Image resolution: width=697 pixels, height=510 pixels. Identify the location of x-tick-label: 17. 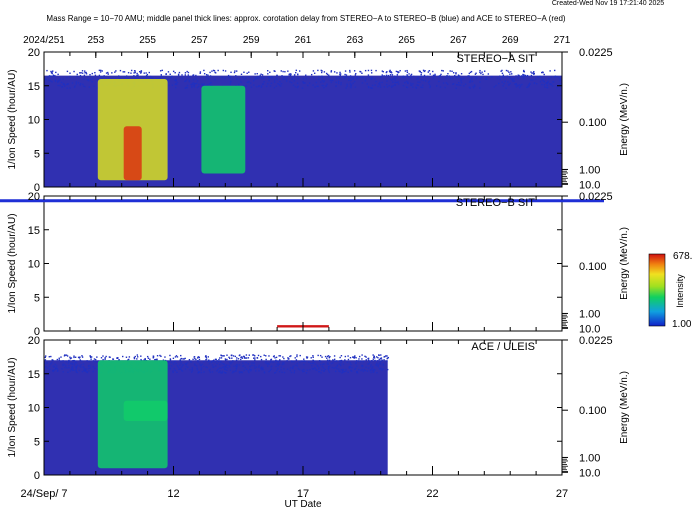
(303, 494).